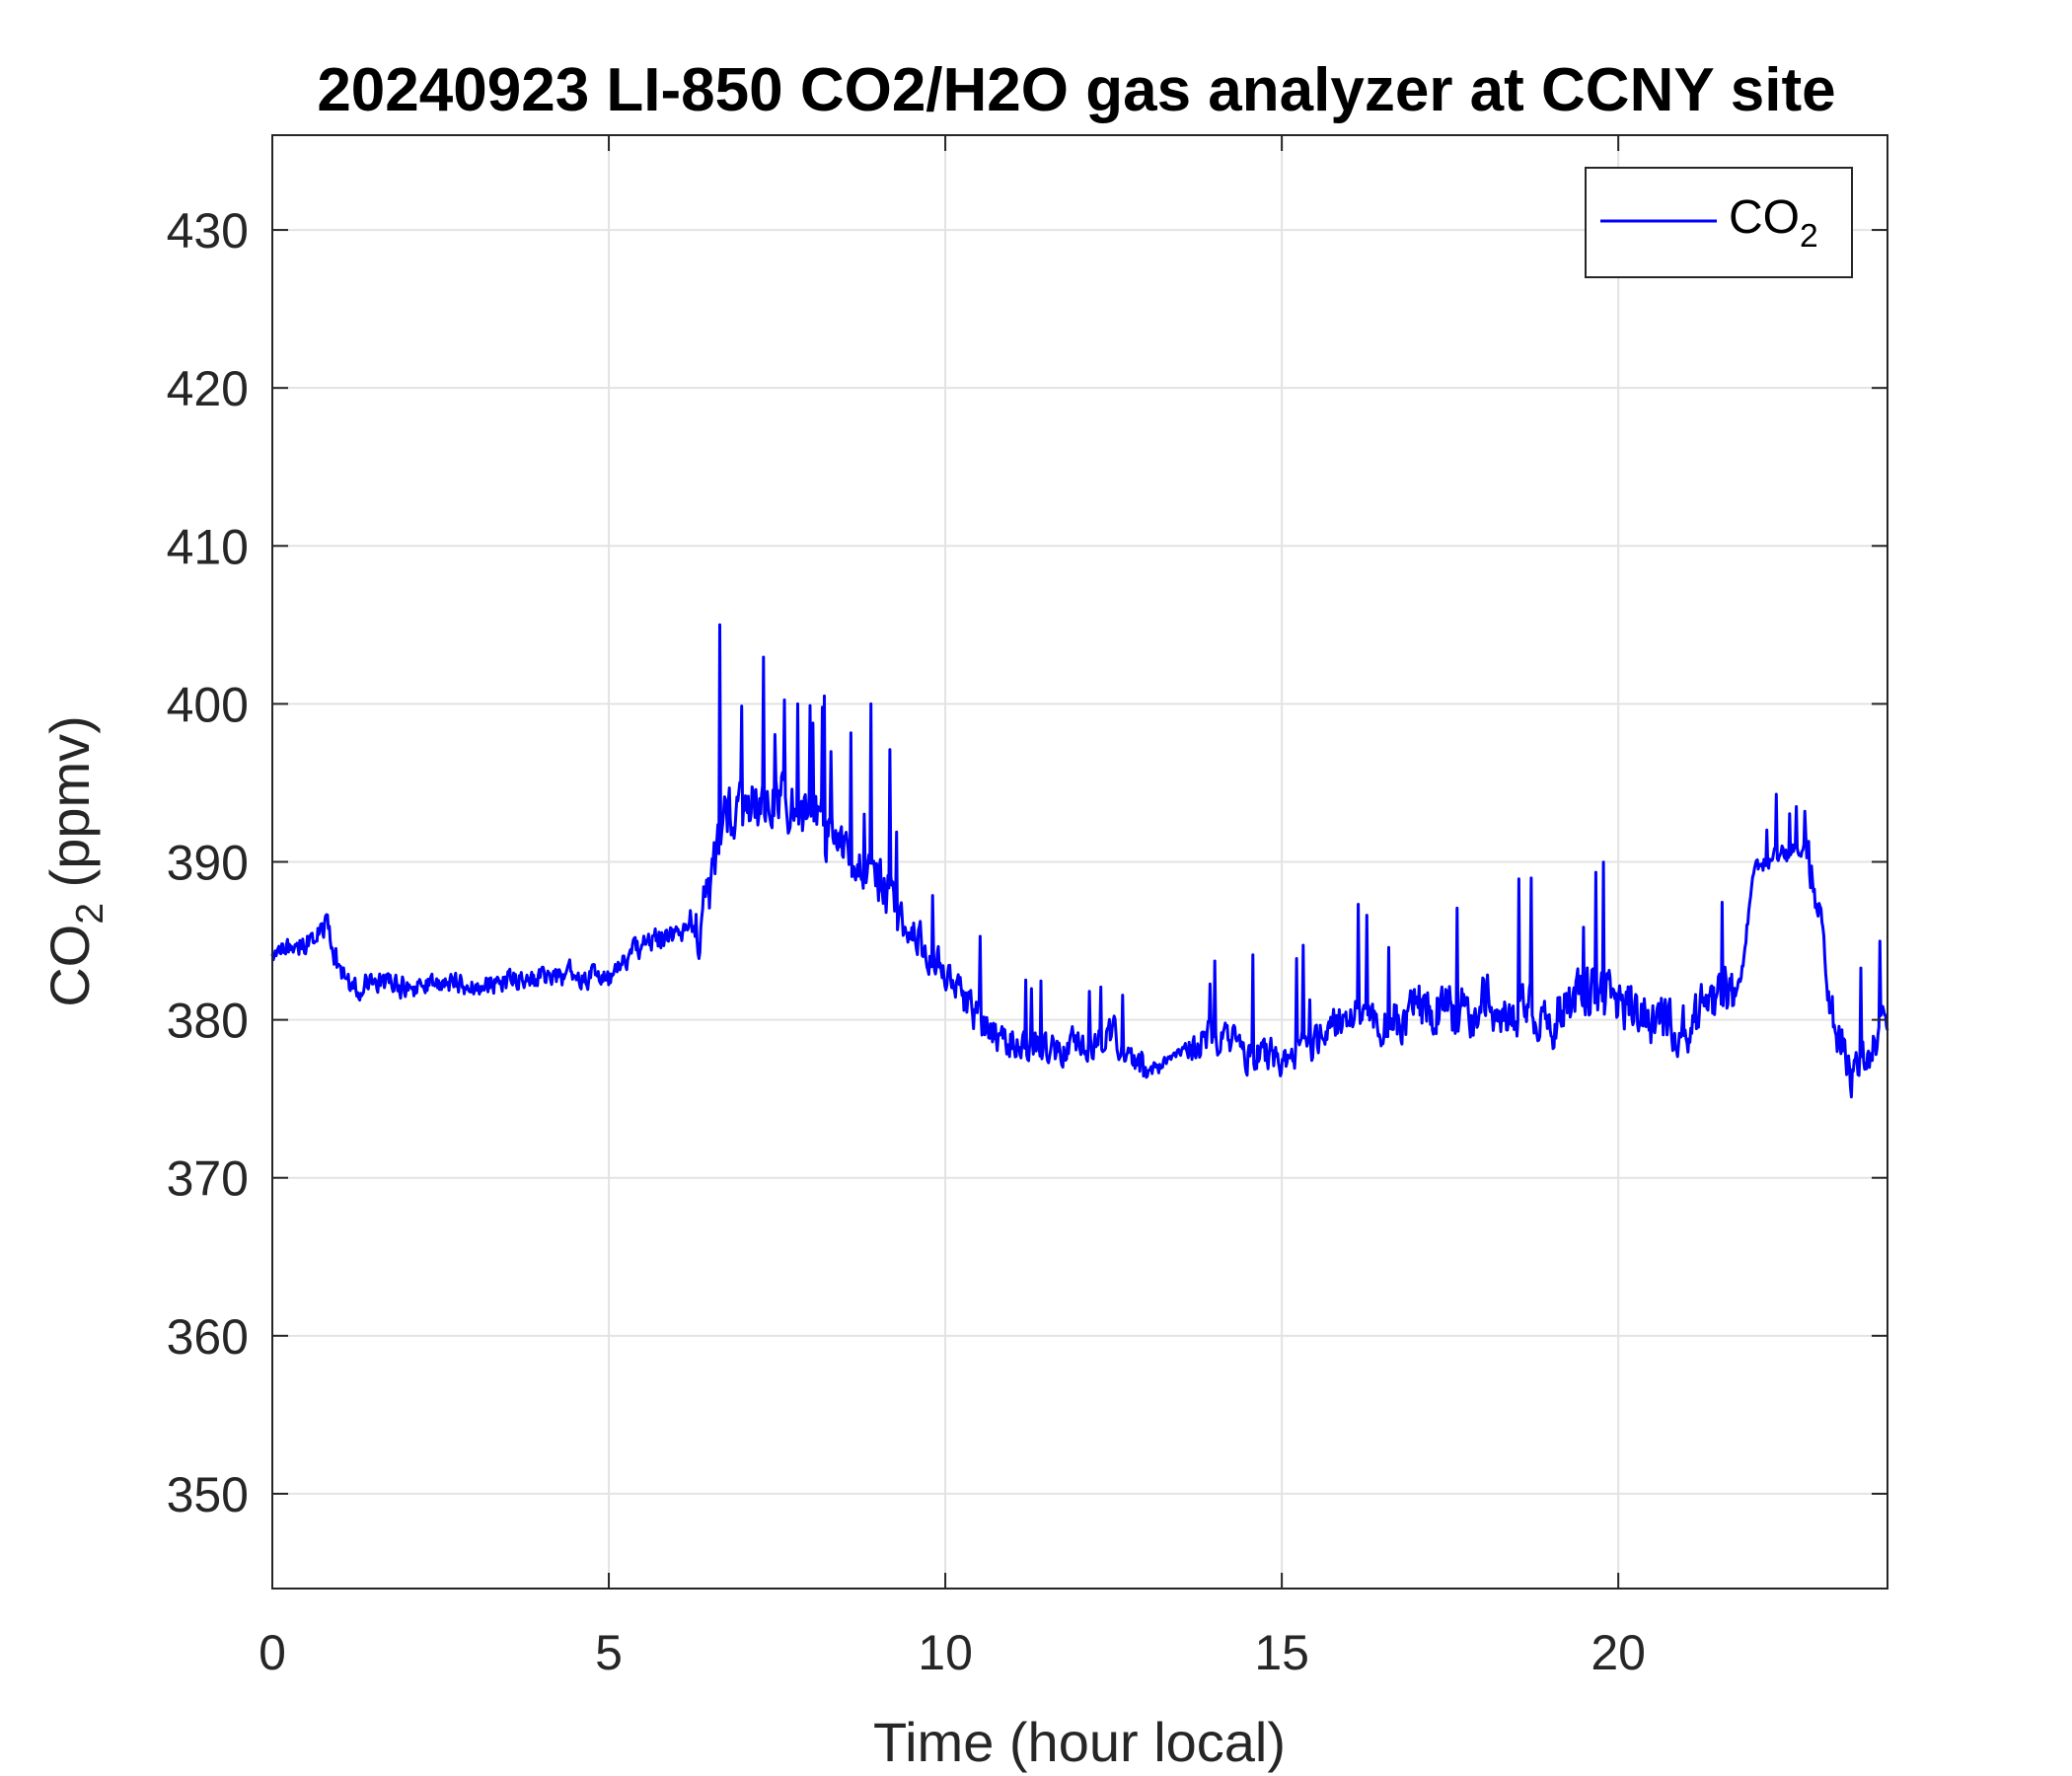 The height and width of the screenshot is (1776, 2072). Describe the element at coordinates (208, 547) in the screenshot. I see `y-tick-label: 410` at that location.